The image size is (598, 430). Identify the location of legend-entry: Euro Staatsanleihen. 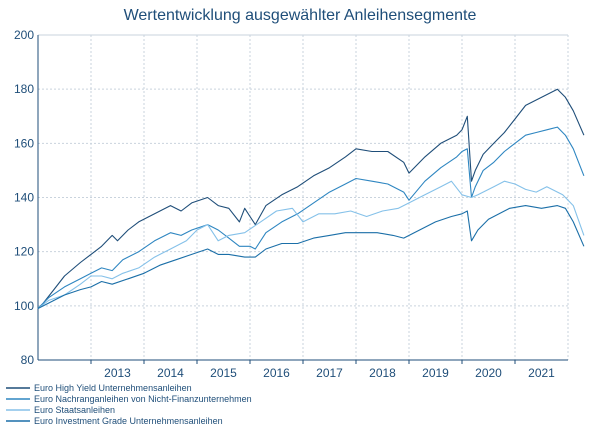
(74, 410).